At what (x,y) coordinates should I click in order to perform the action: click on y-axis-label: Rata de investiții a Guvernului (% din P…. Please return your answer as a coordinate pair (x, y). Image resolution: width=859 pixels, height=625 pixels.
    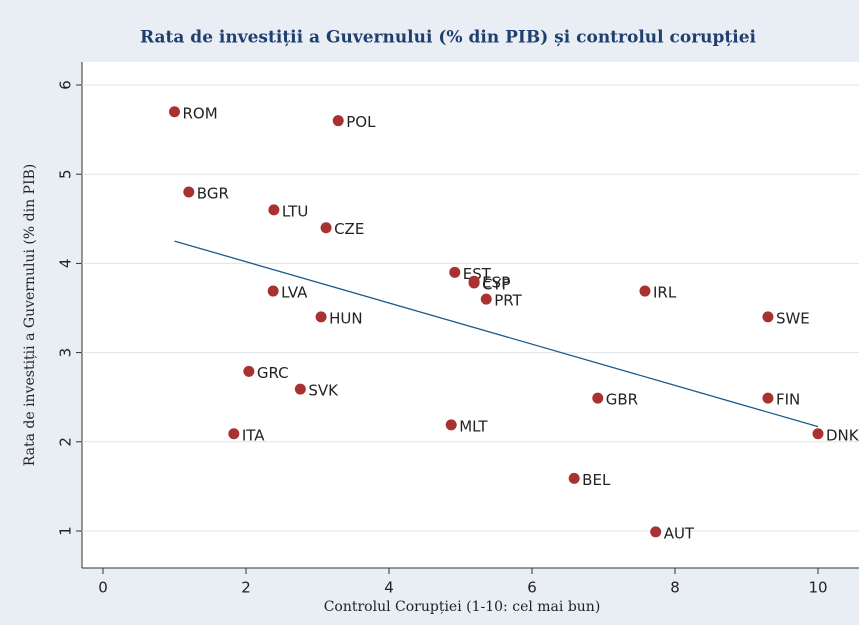
    Looking at the image, I should click on (30, 315).